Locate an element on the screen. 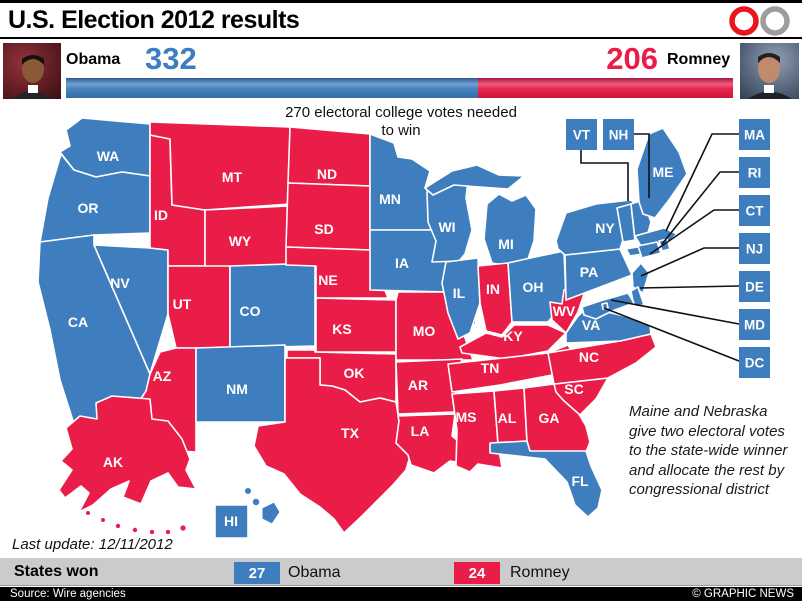  state-label-NE: NE is located at coordinates (327, 280).